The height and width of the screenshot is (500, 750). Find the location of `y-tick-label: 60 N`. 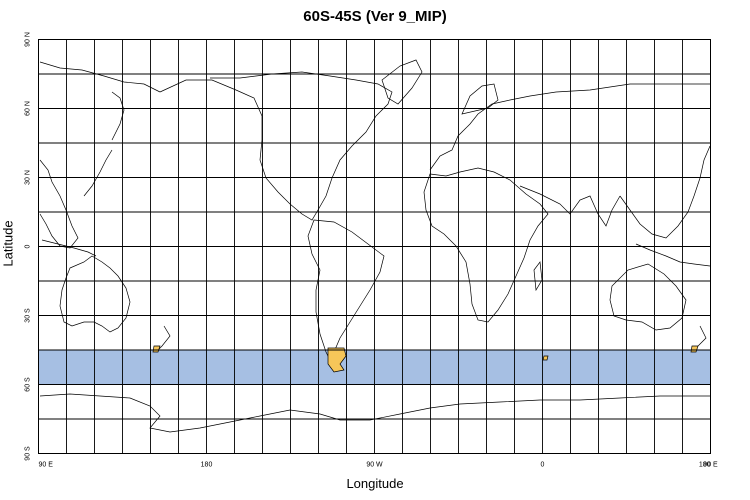

y-tick-label: 60 N is located at coordinates (28, 108).